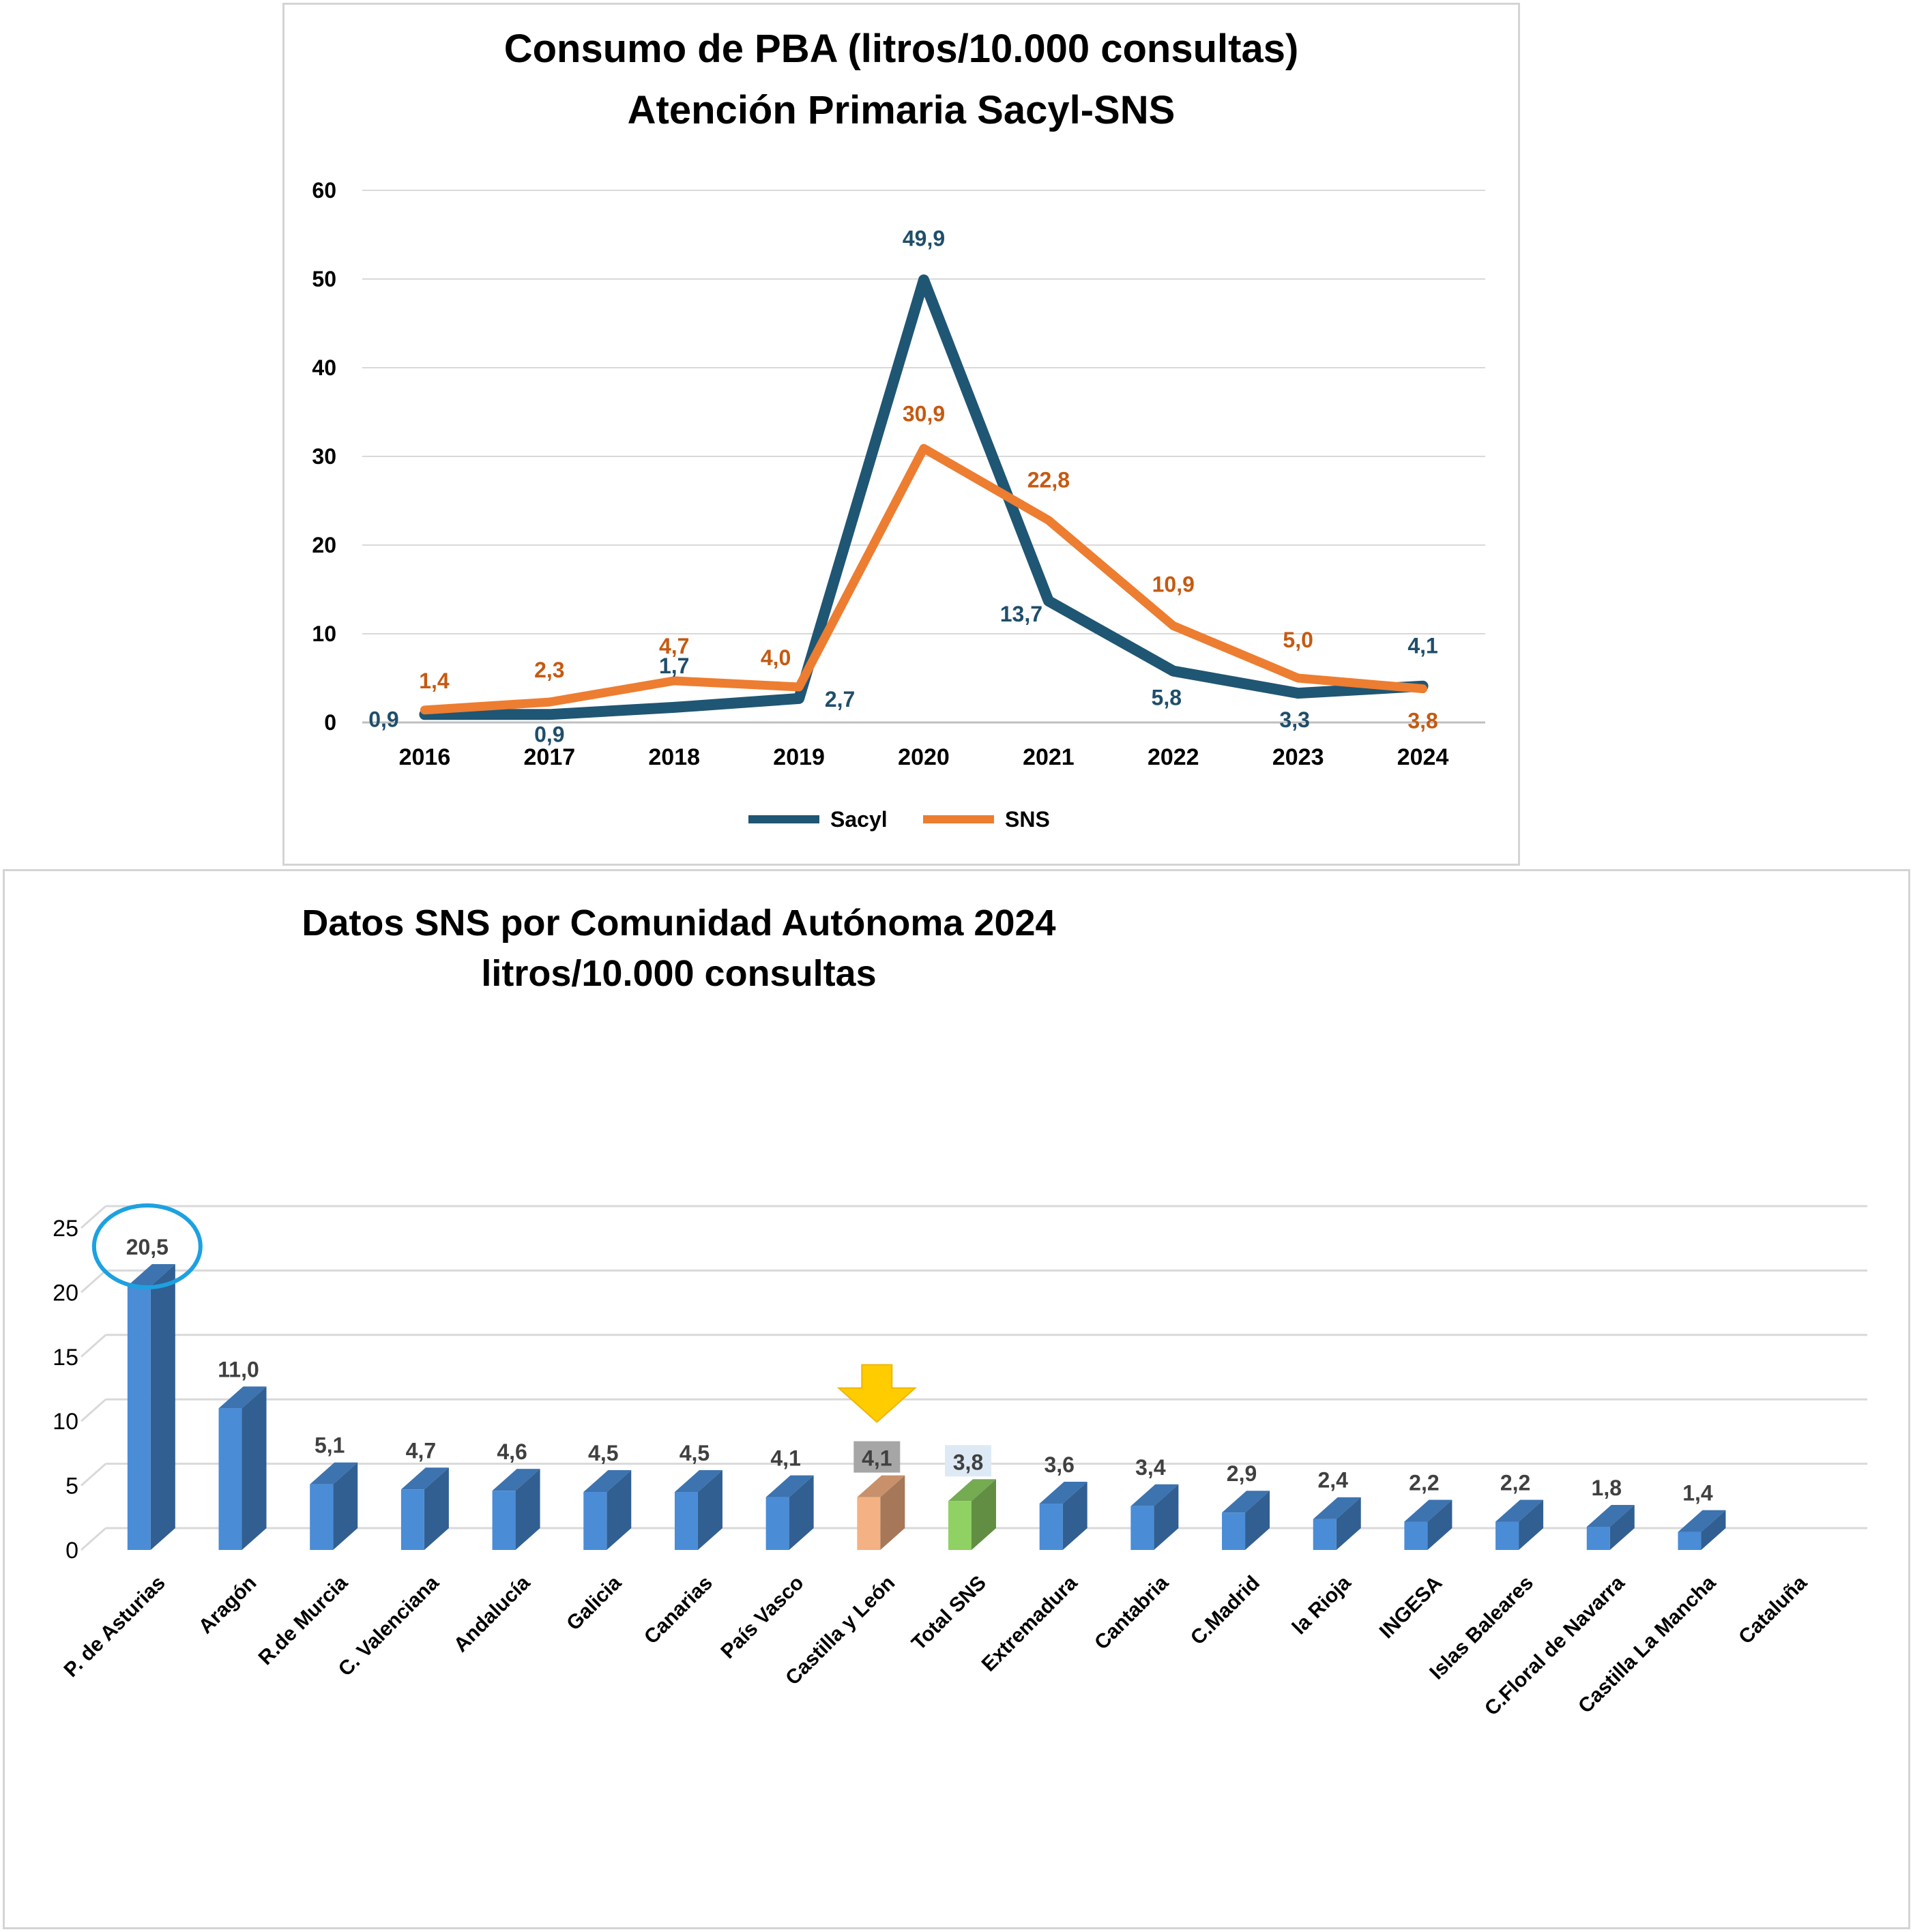  What do you see at coordinates (303, 1620) in the screenshot?
I see `bar-category-label: R.de Murcia` at bounding box center [303, 1620].